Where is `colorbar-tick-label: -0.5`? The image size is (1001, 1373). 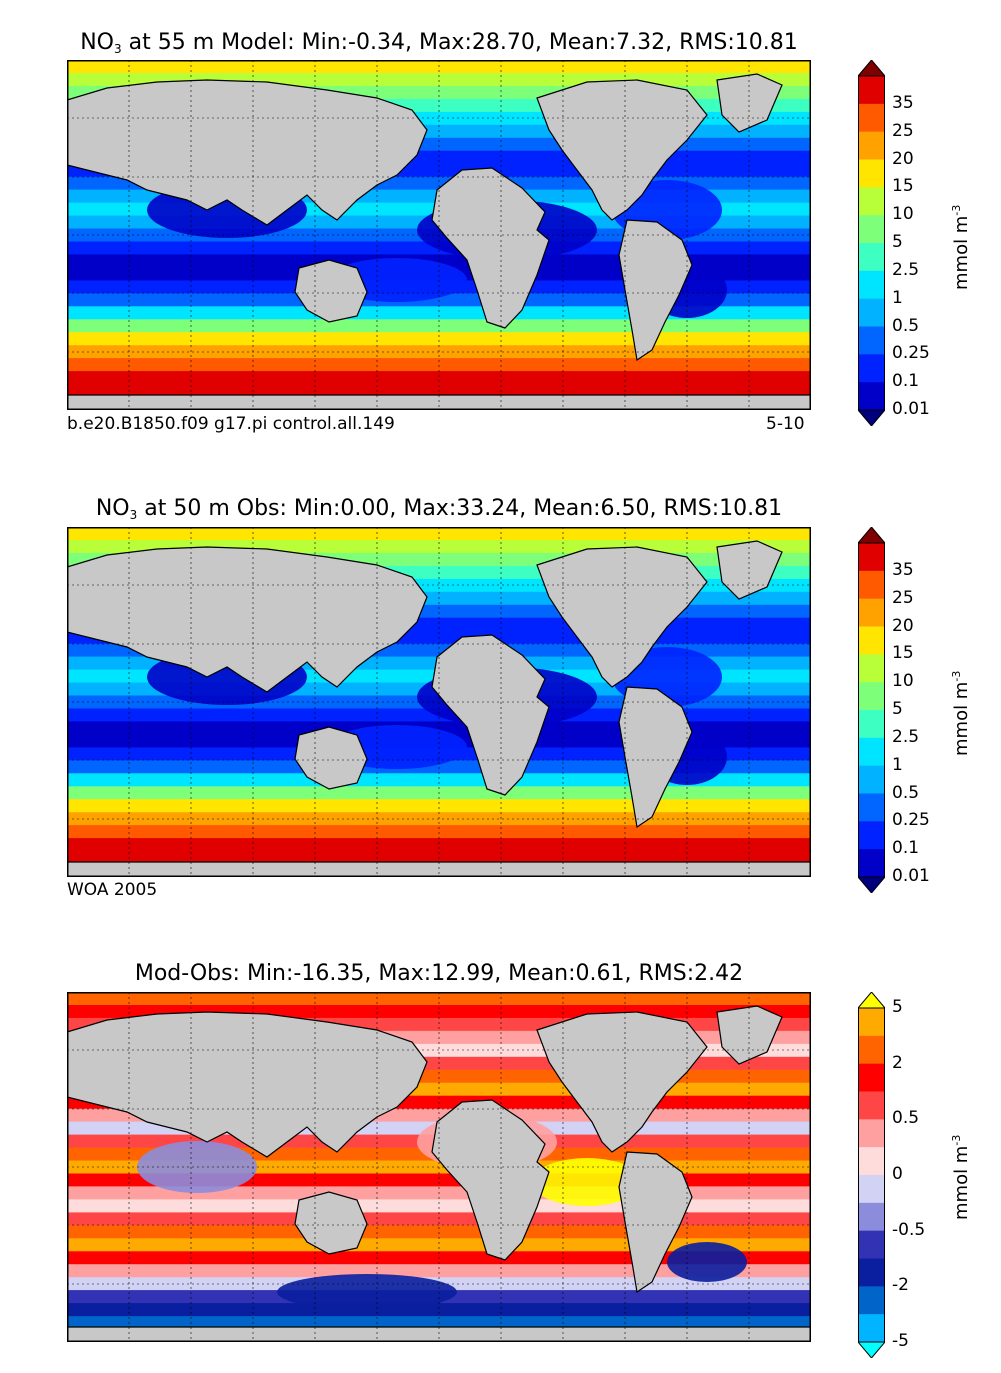
colorbar-tick-label: -0.5 is located at coordinates (909, 1229).